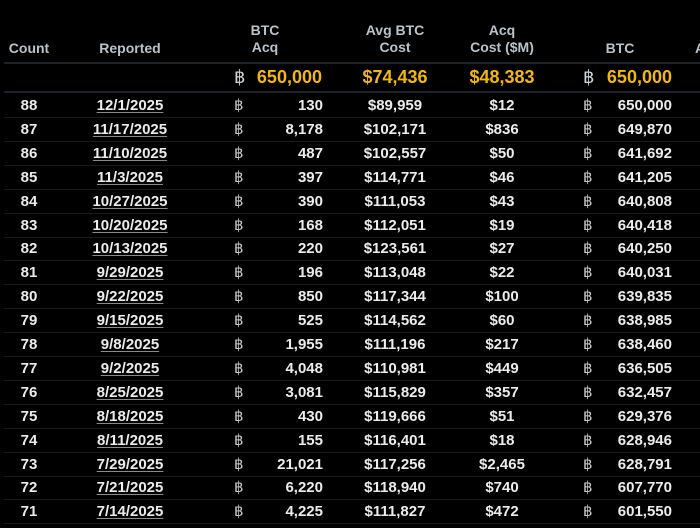  Describe the element at coordinates (130, 177) in the screenshot. I see `reported-date-link: 11/3/2025` at that location.